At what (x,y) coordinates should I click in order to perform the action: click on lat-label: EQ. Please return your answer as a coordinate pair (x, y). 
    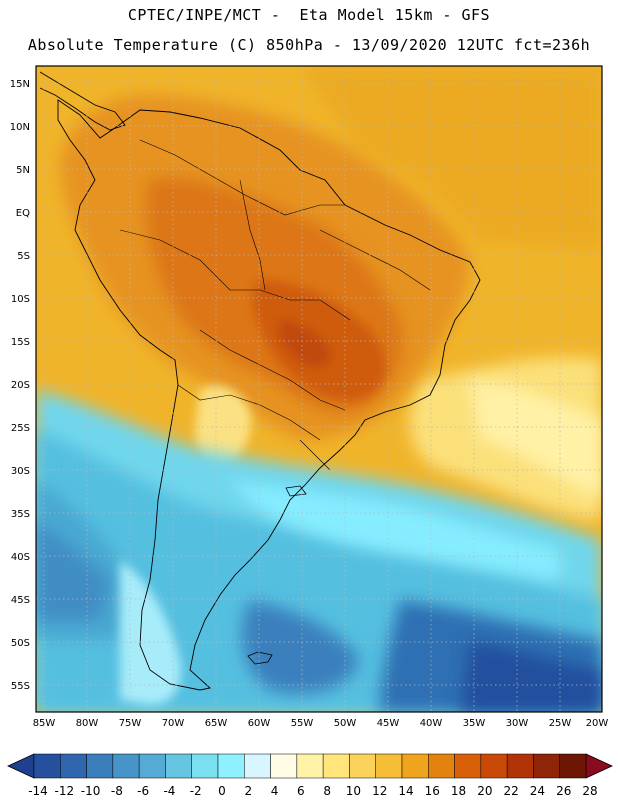
    Looking at the image, I should click on (23, 213).